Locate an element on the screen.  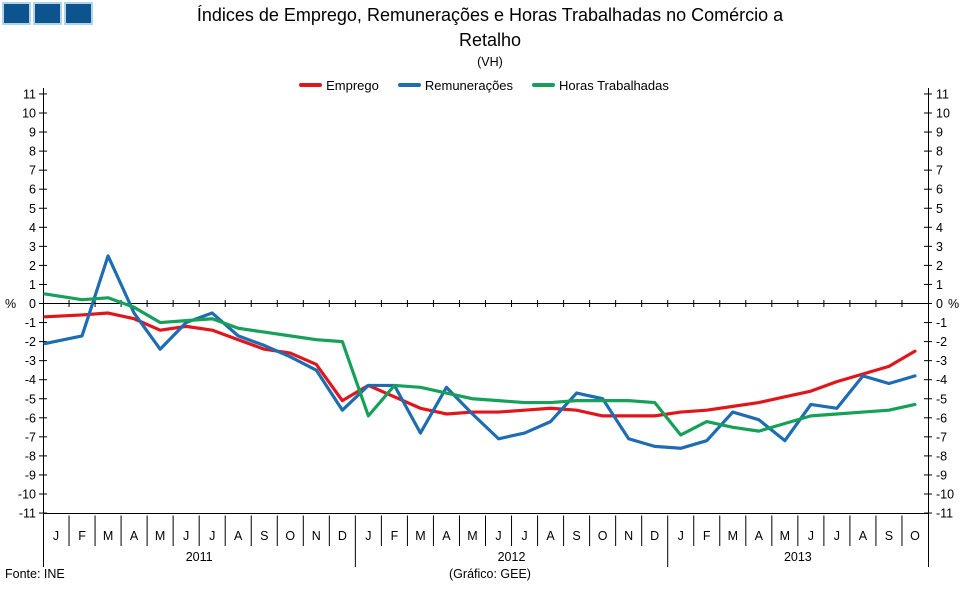
chart-legend: Emprego Remunerações Horas Trabalhadas is located at coordinates (484, 85).